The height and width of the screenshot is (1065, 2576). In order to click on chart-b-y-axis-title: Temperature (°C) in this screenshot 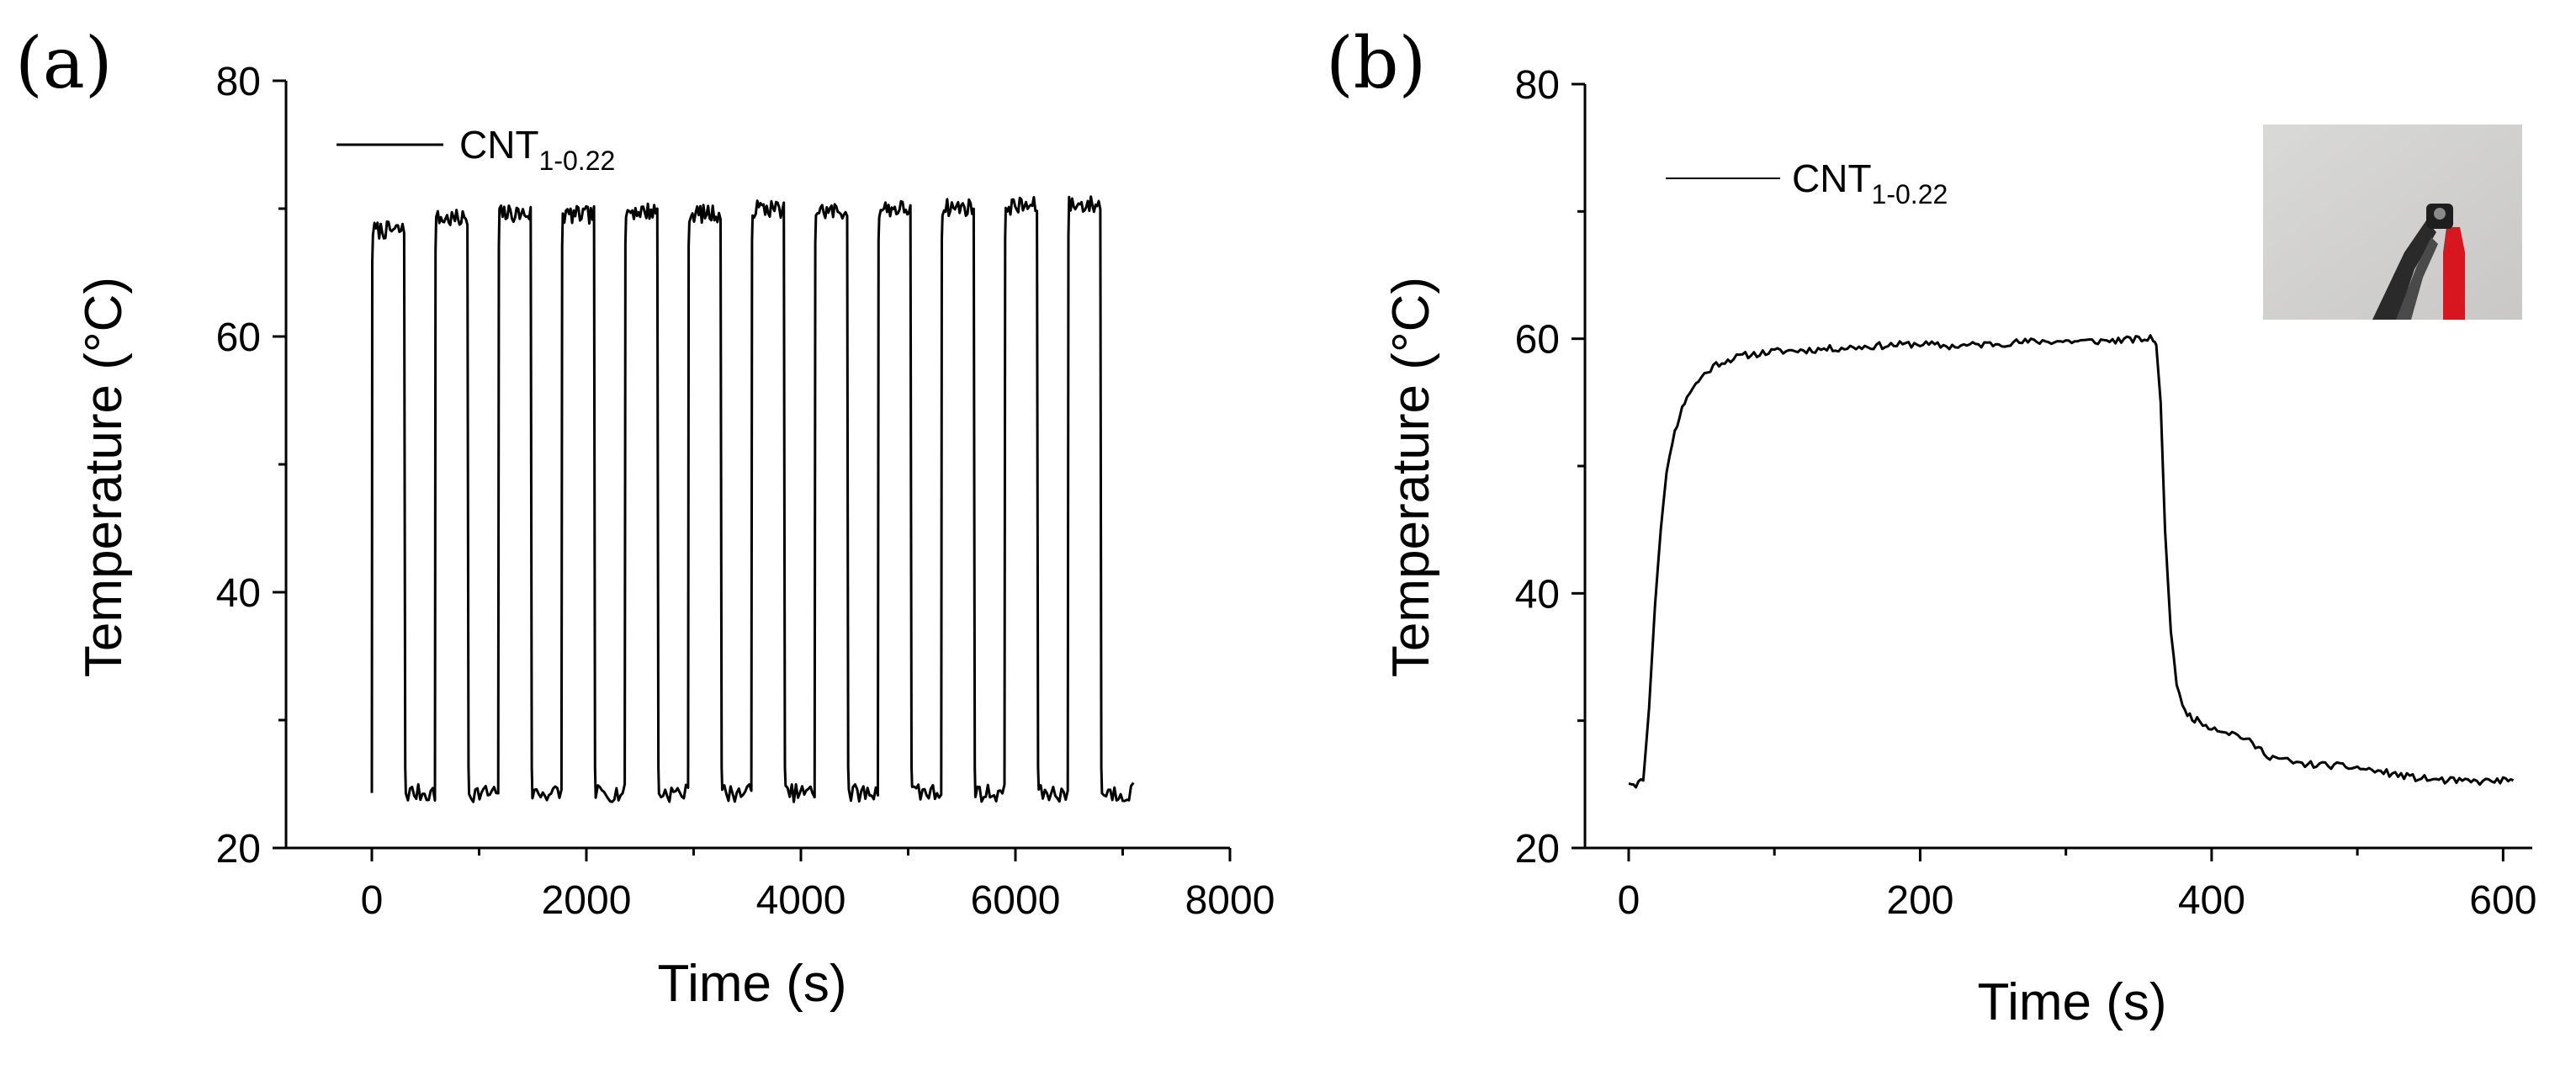, I will do `click(1411, 477)`.